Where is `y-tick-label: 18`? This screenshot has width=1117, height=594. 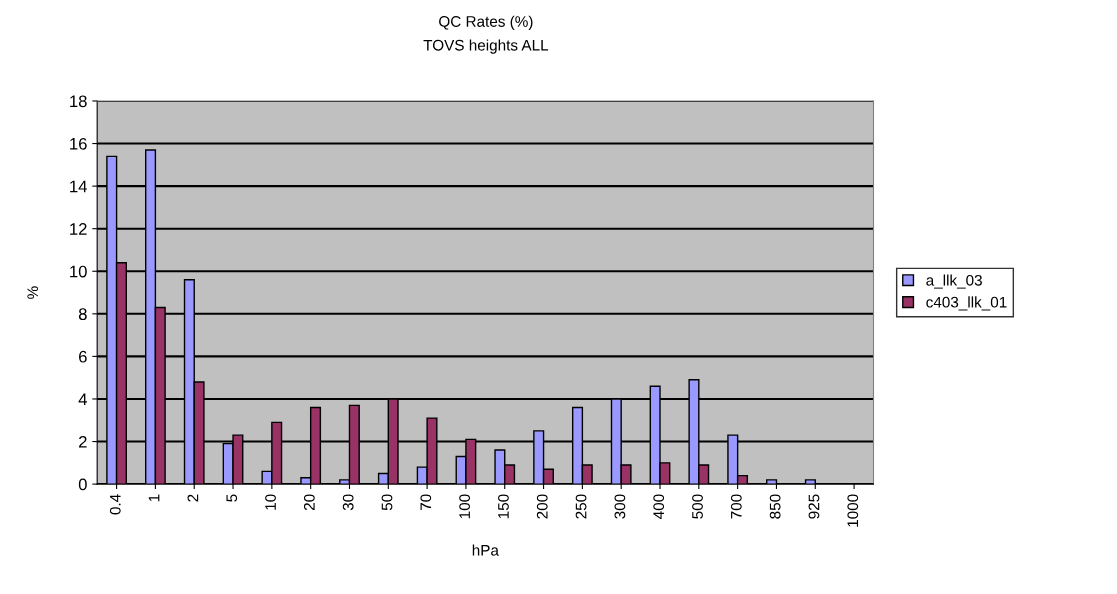
y-tick-label: 18 is located at coordinates (78, 101).